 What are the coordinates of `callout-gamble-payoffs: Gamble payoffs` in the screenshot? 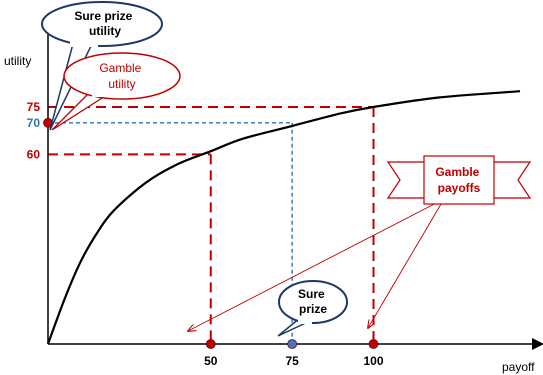 It's located at (459, 180).